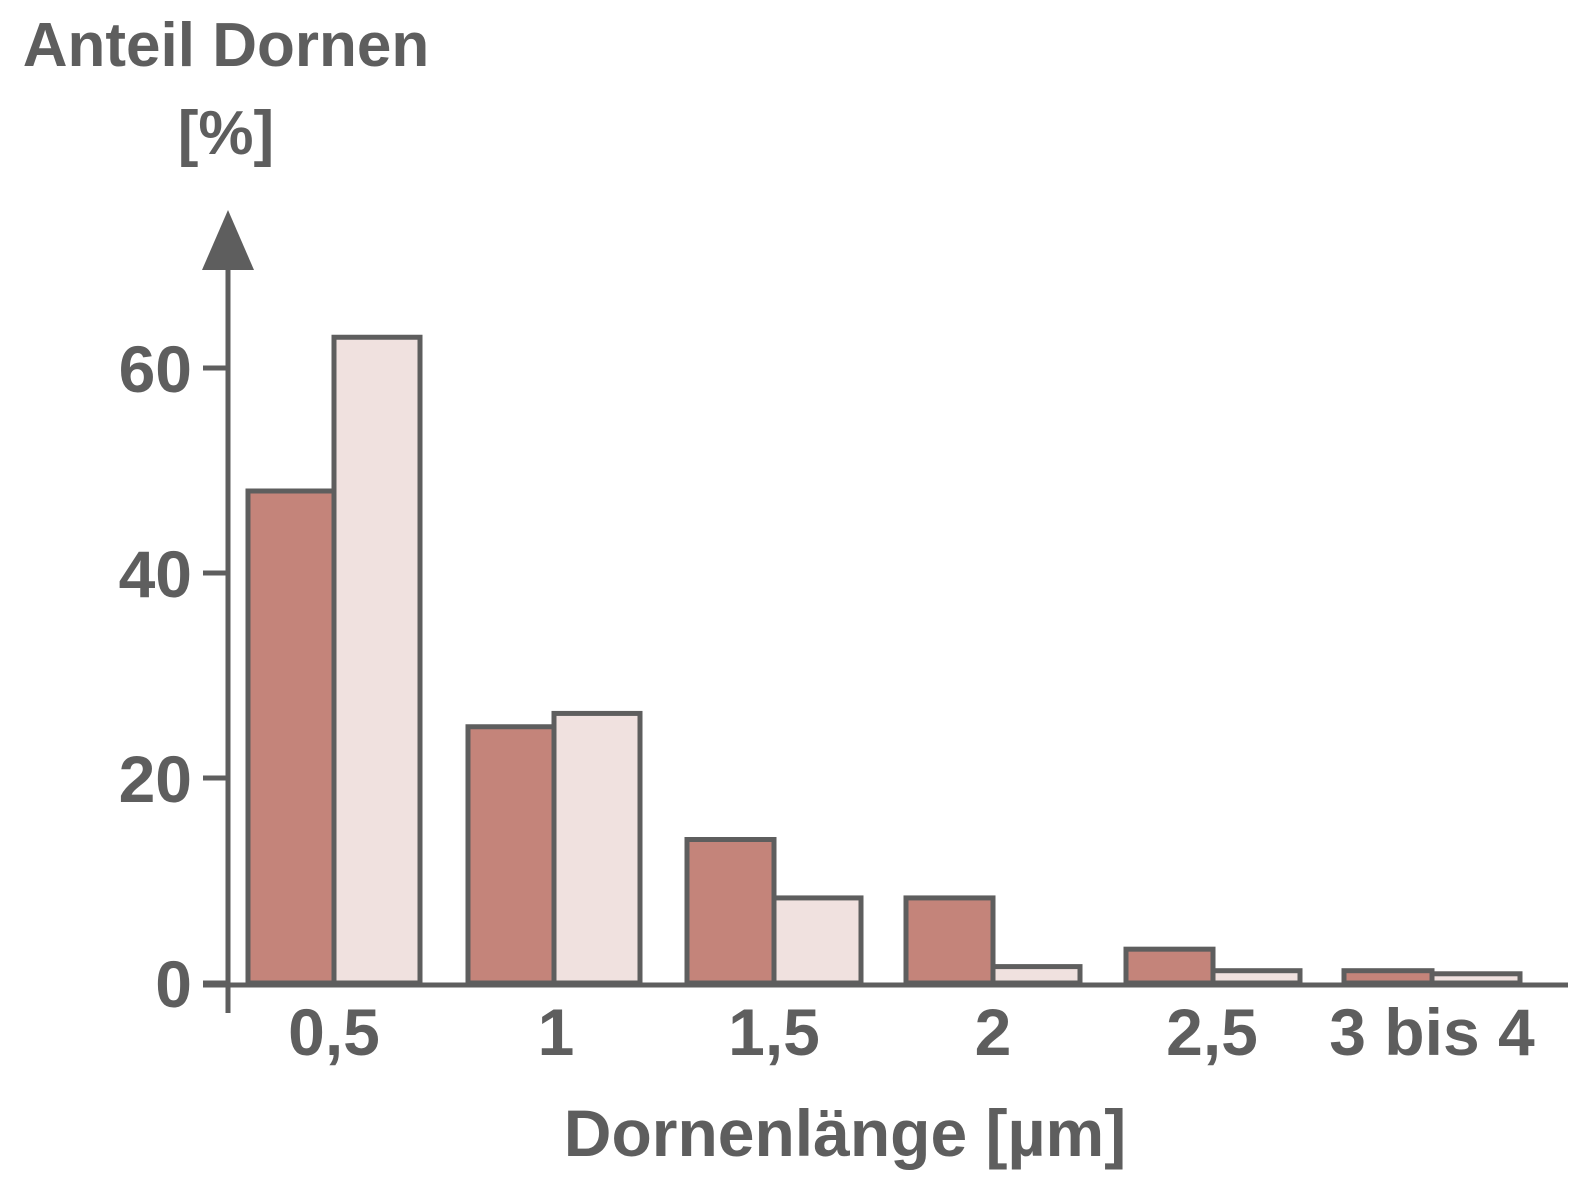 Image resolution: width=1578 pixels, height=1186 pixels. What do you see at coordinates (774, 1032) in the screenshot?
I see `x-tick-label: 1,5` at bounding box center [774, 1032].